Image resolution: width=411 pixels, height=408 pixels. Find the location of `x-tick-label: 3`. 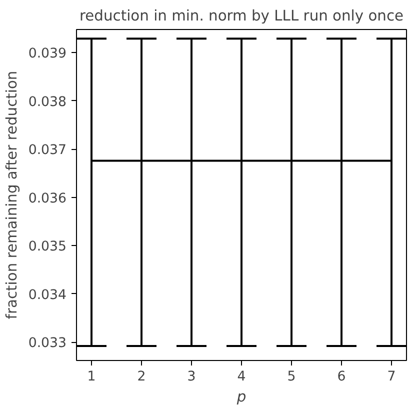

x-tick-label: 3 is located at coordinates (191, 377).